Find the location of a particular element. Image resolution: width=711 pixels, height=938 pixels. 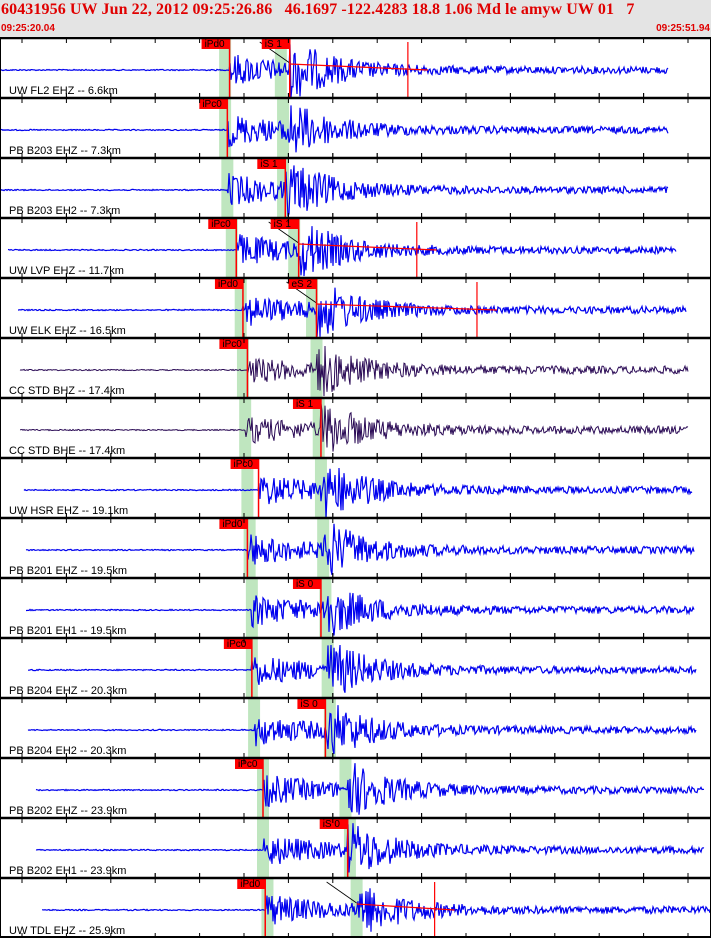

trace-row: iS 1 PB B203 EH2 -- 7.3km is located at coordinates (355, 185).